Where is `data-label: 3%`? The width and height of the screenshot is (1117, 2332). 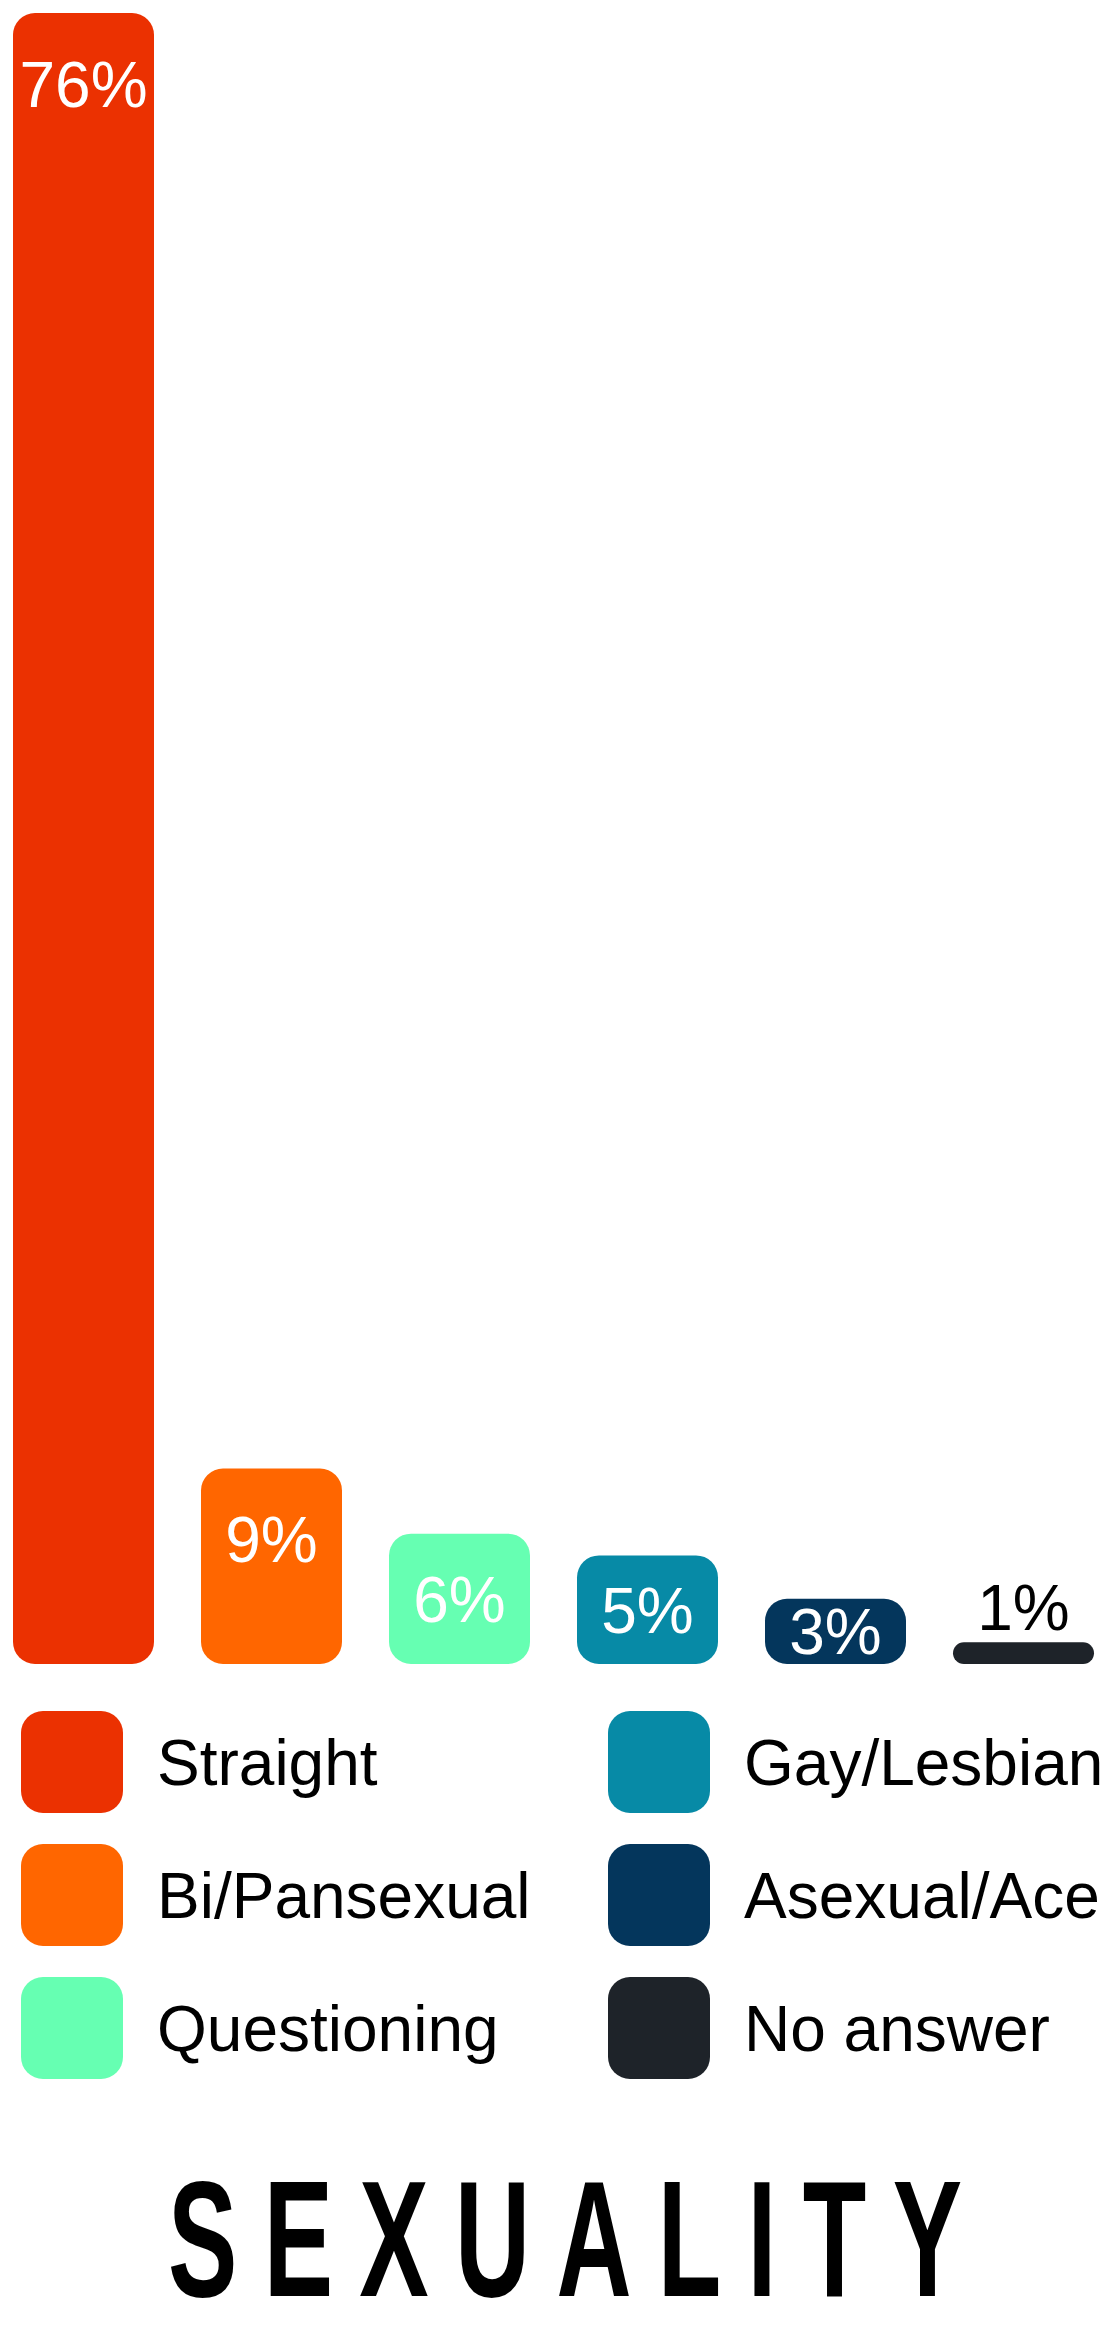
data-label: 3% is located at coordinates (835, 1632).